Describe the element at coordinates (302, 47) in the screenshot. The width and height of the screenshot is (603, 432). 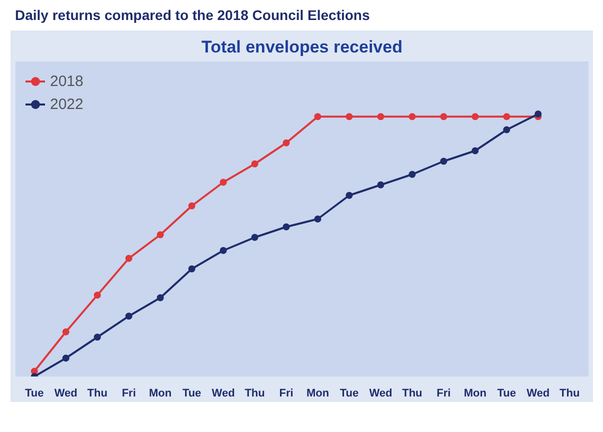
I see `chart-title: Total envelopes received` at that location.